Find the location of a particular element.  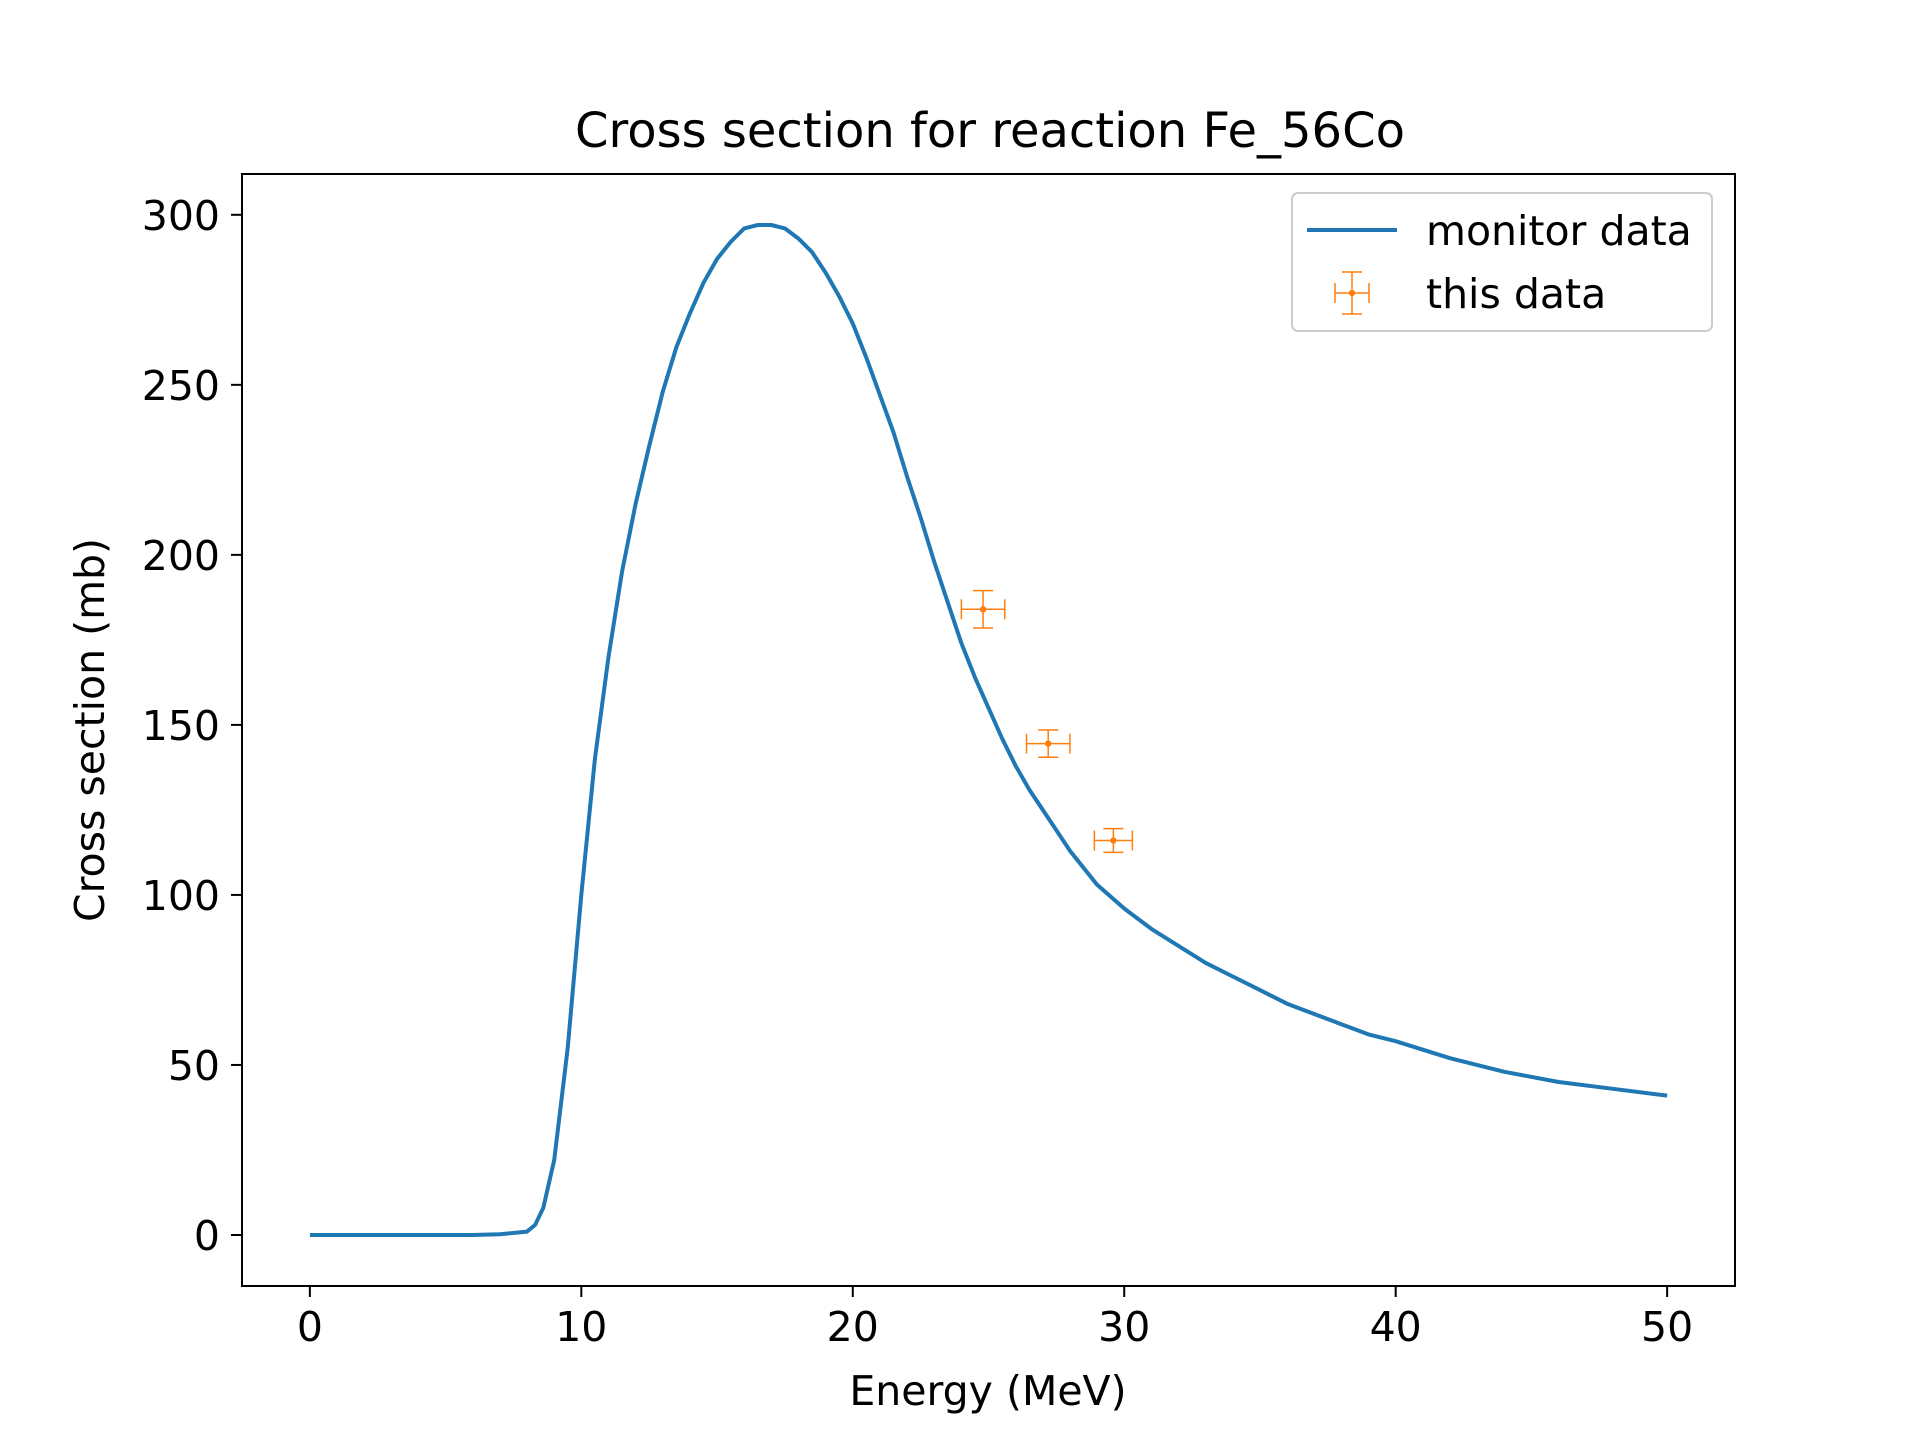

legend-box is located at coordinates (1502, 262).